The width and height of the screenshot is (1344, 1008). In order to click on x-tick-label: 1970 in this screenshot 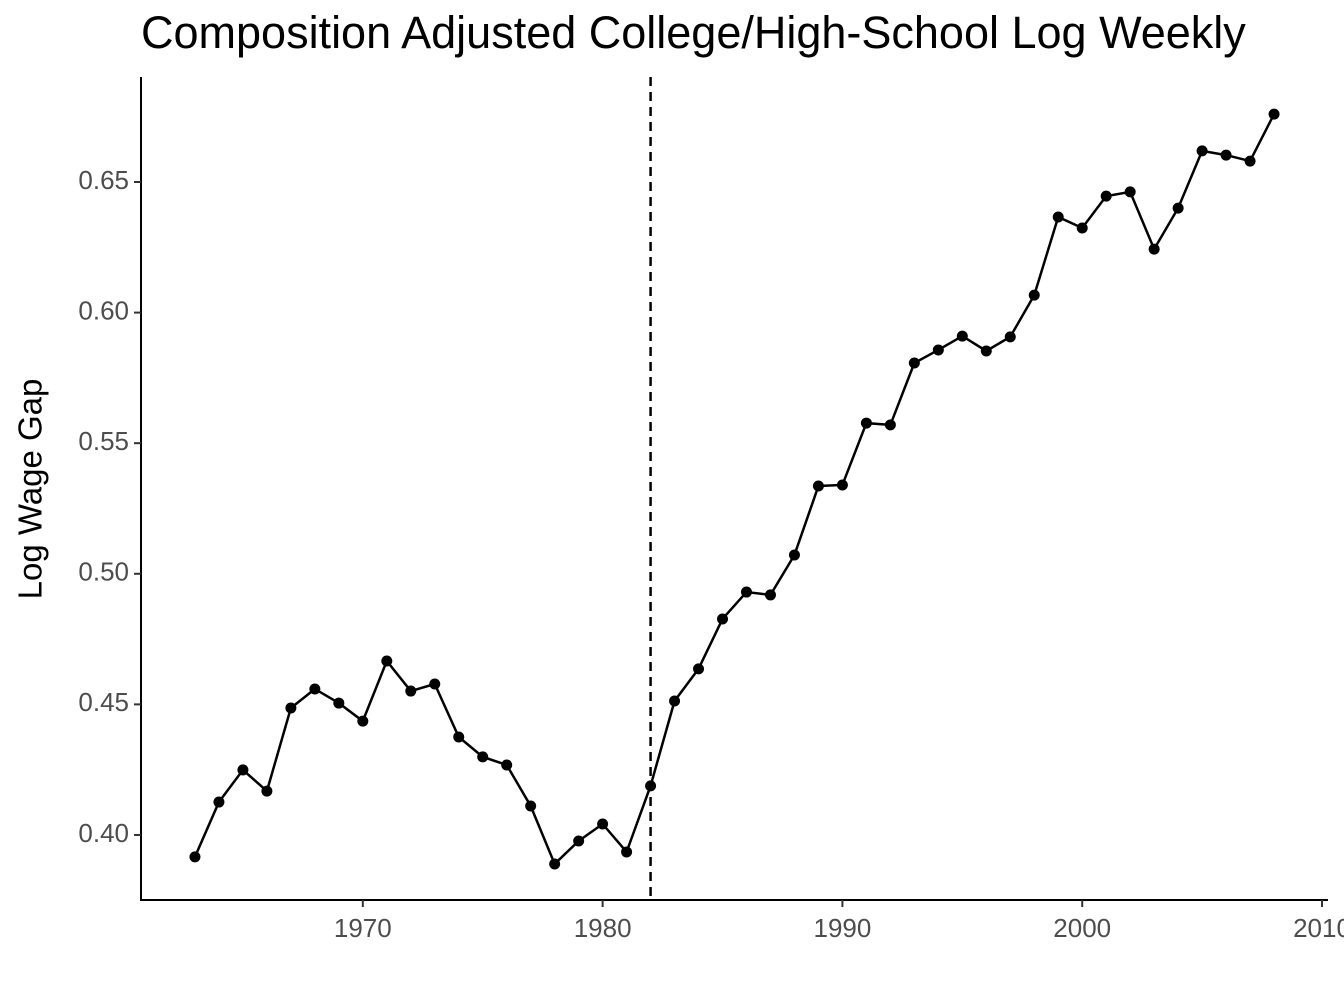, I will do `click(363, 928)`.